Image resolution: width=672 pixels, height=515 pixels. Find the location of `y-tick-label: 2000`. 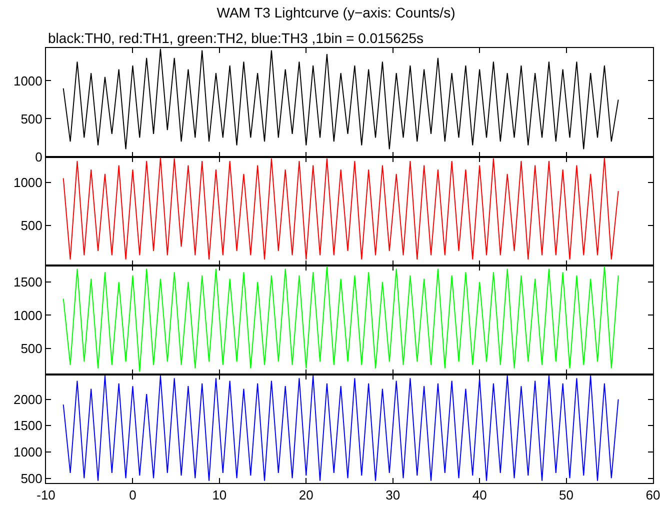

y-tick-label: 2000 is located at coordinates (27, 399).